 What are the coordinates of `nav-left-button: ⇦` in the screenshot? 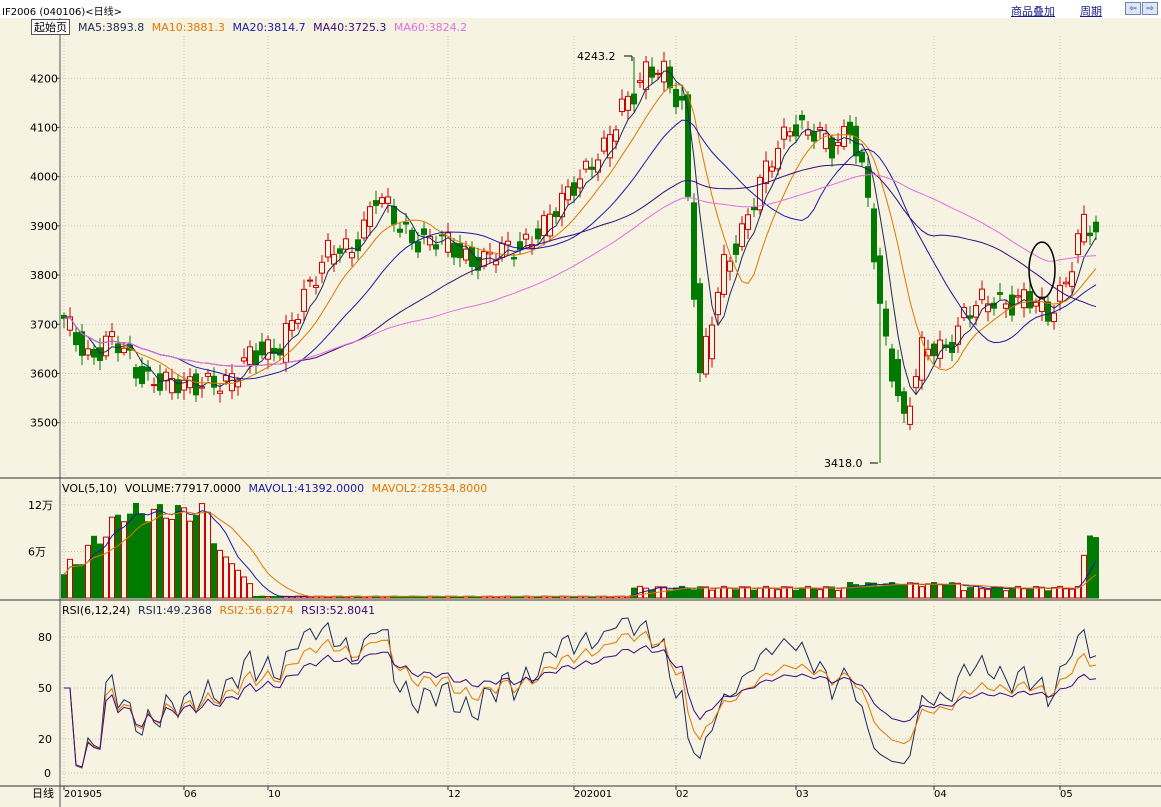 It's located at (1133, 8).